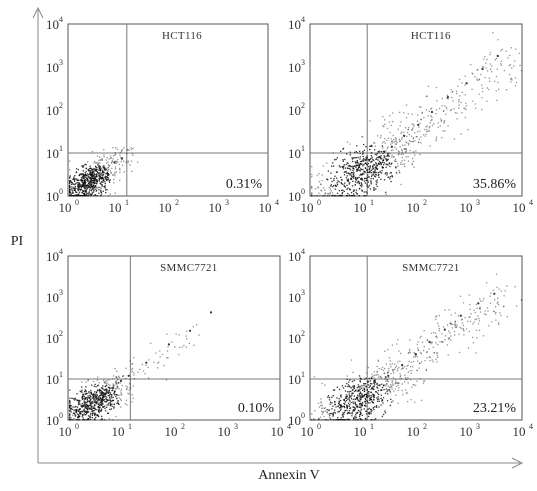 The height and width of the screenshot is (491, 537). What do you see at coordinates (303, 415) in the screenshot?
I see `y-tick-exponent: 0` at bounding box center [303, 415].